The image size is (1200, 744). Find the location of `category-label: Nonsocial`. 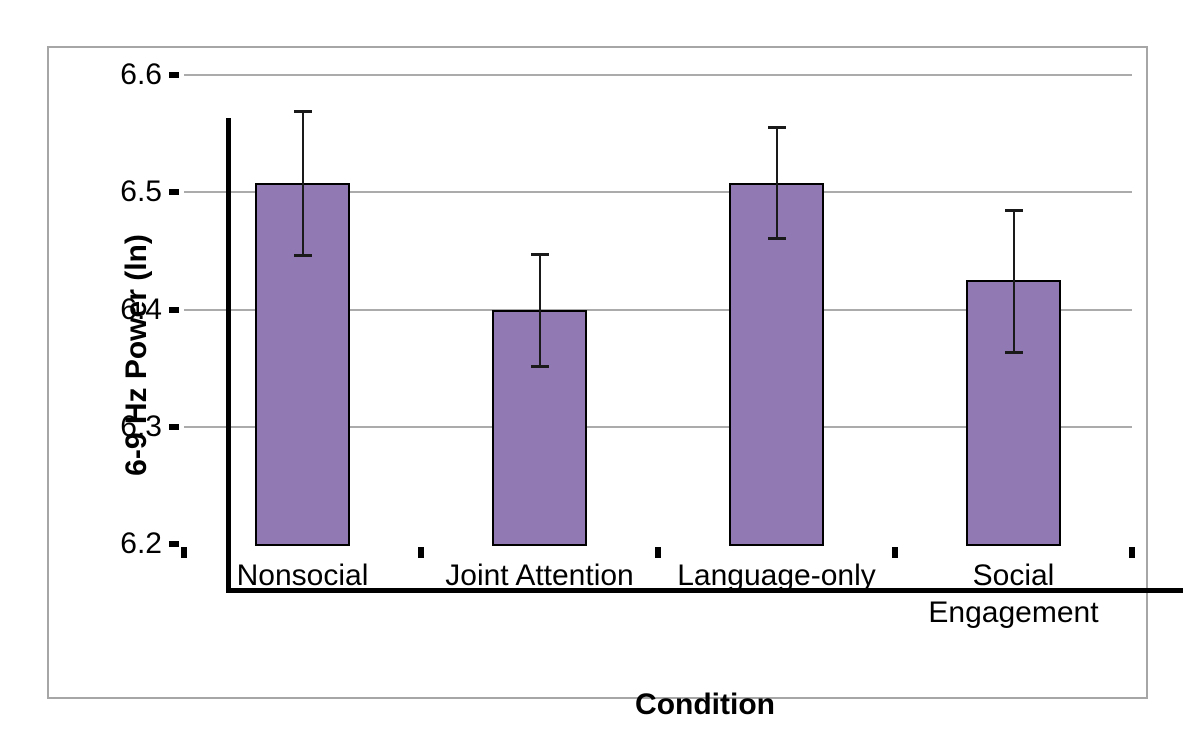

category-label: Nonsocial is located at coordinates (302, 575).